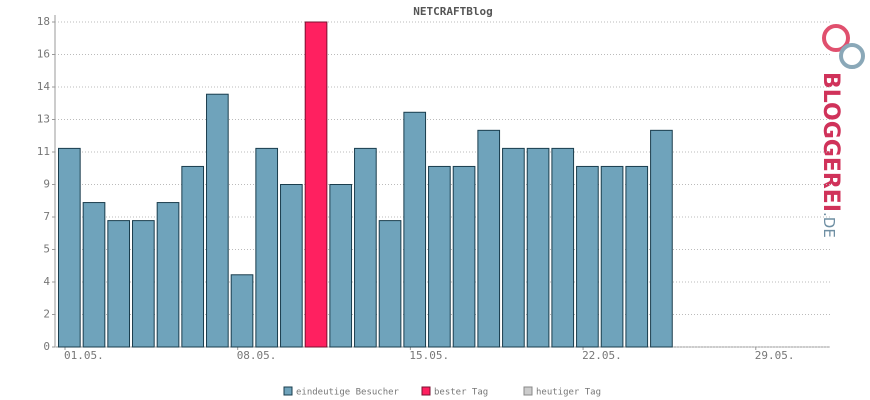  I want to click on chart-title: NETCRAFTBlog, so click(452, 11).